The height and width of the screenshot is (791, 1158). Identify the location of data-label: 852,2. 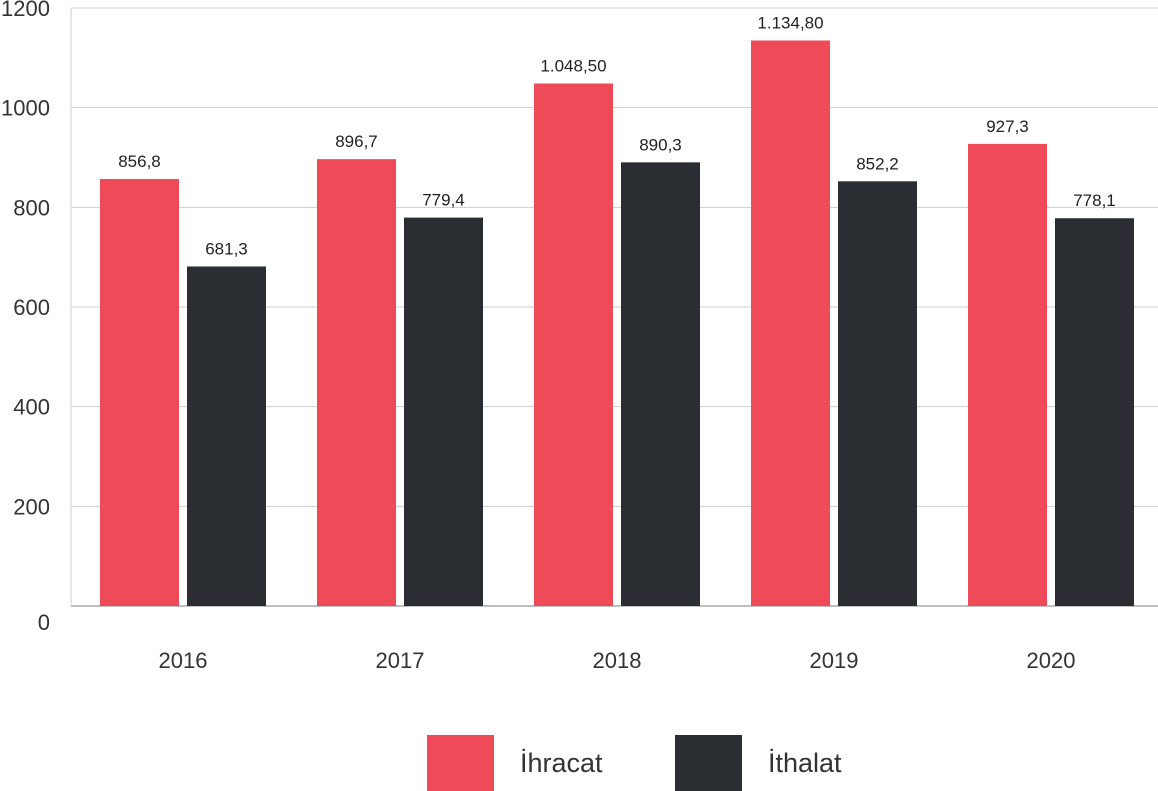
(877, 163).